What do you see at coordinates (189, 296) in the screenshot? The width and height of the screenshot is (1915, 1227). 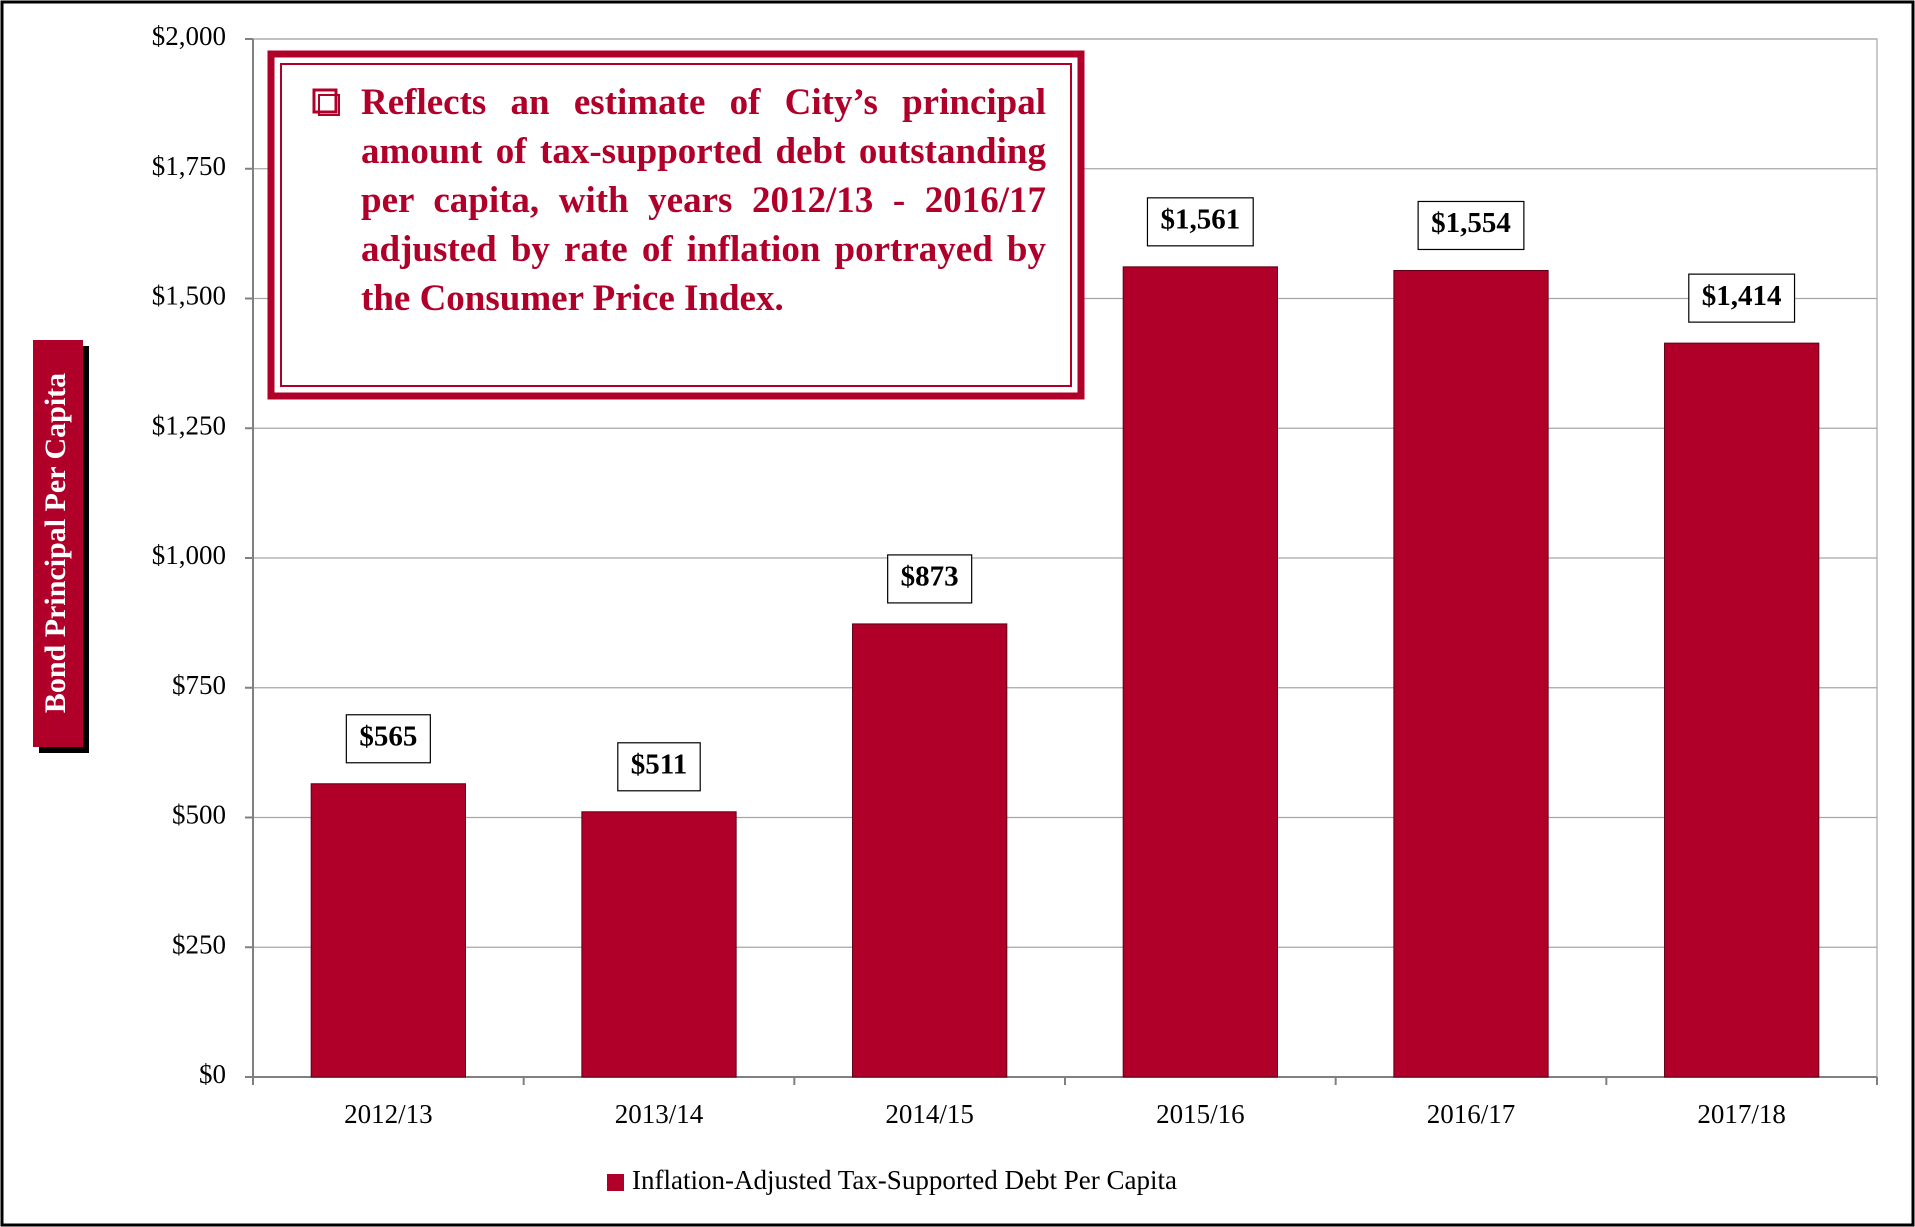 I see `y-tick-label: $1,500` at bounding box center [189, 296].